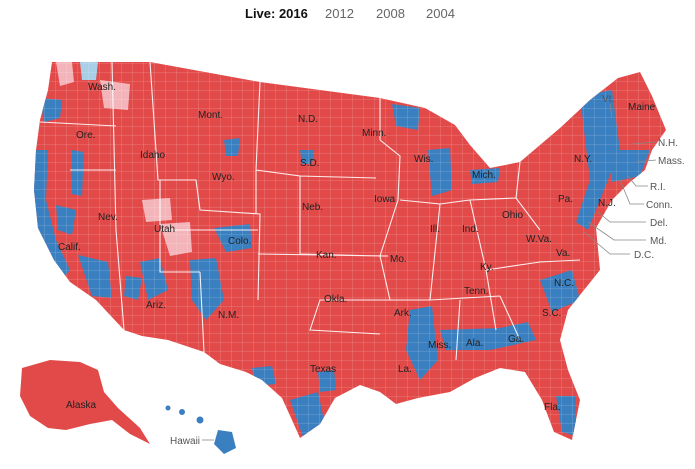 The width and height of the screenshot is (695, 469). Describe the element at coordinates (85, 135) in the screenshot. I see `label-oregon: Ore.` at that location.